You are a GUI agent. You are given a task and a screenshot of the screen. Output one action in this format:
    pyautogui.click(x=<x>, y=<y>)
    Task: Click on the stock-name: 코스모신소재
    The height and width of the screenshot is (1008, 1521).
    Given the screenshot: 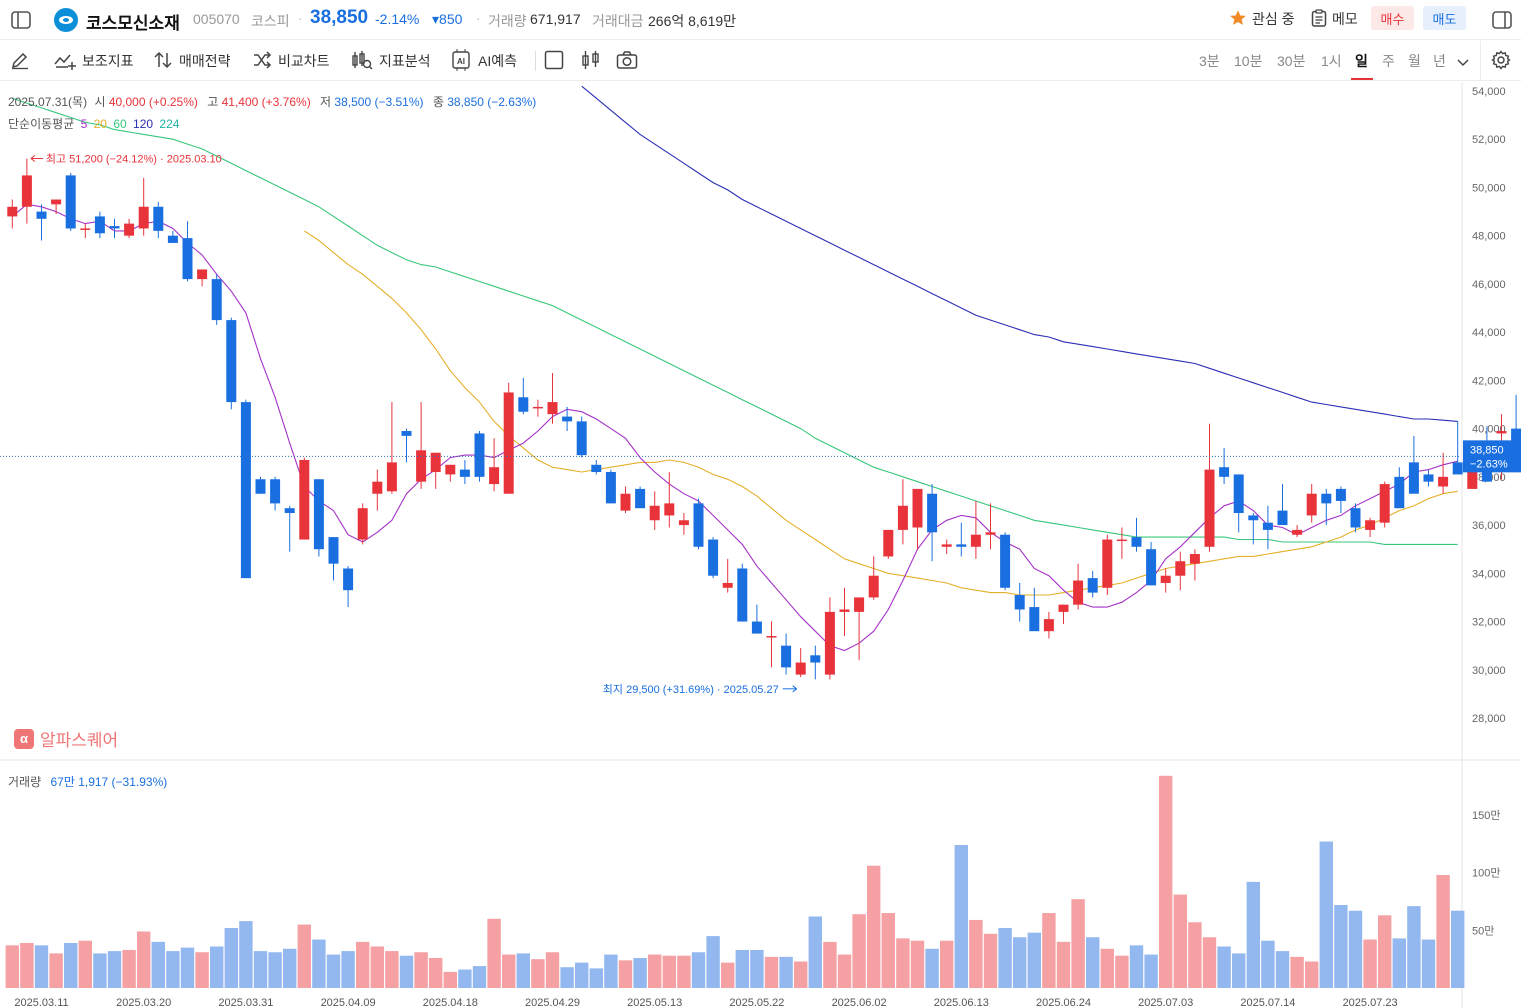 What is the action you would take?
    pyautogui.click(x=133, y=23)
    